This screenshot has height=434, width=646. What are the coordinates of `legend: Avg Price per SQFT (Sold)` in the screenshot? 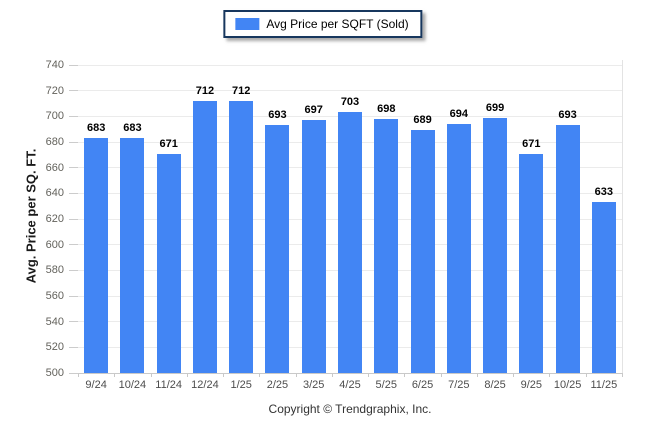 It's located at (323, 24).